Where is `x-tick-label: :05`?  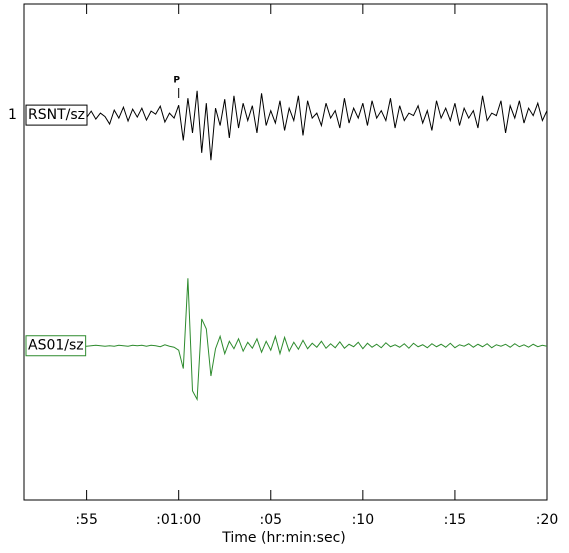 x-tick-label: :05 is located at coordinates (271, 520).